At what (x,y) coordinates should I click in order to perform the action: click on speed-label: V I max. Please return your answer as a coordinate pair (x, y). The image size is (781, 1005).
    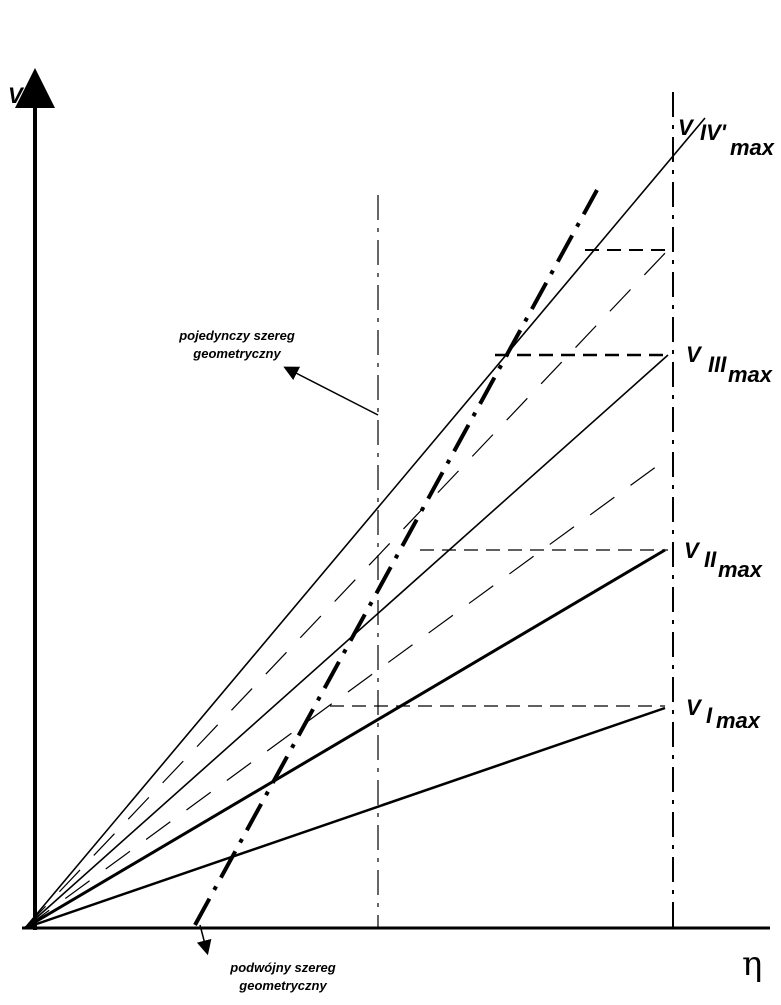
    Looking at the image, I should click on (723, 714).